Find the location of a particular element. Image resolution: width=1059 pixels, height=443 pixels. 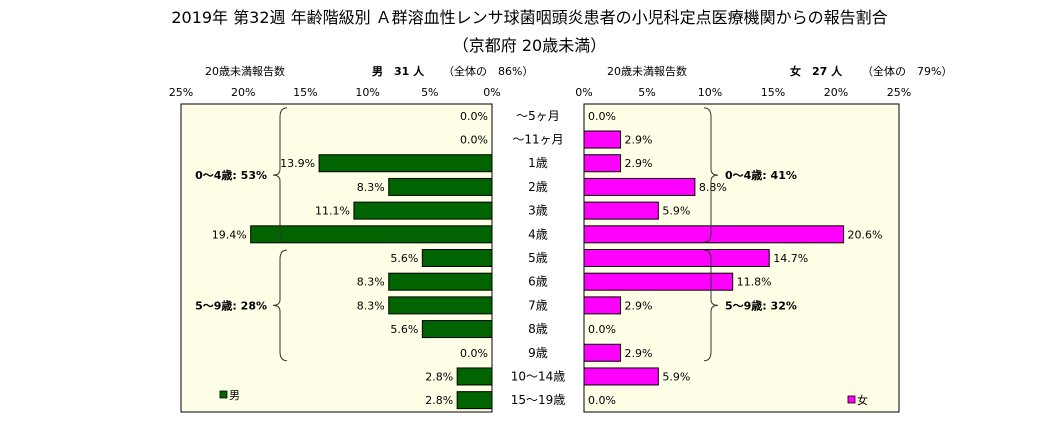

female-legend-label: 女 is located at coordinates (862, 400).